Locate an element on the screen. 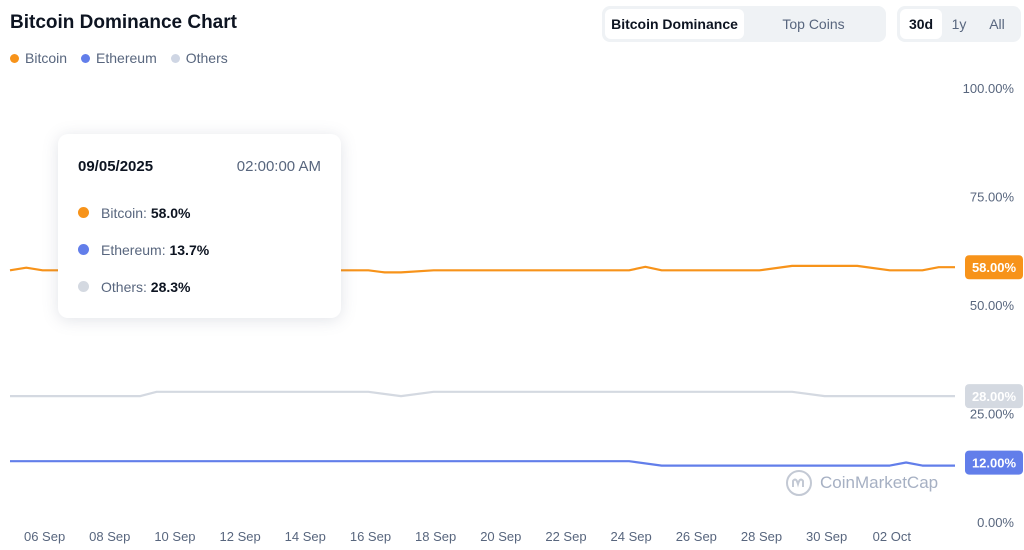 This screenshot has width=1024, height=550. value-badge-label: 12.00% is located at coordinates (994, 463).